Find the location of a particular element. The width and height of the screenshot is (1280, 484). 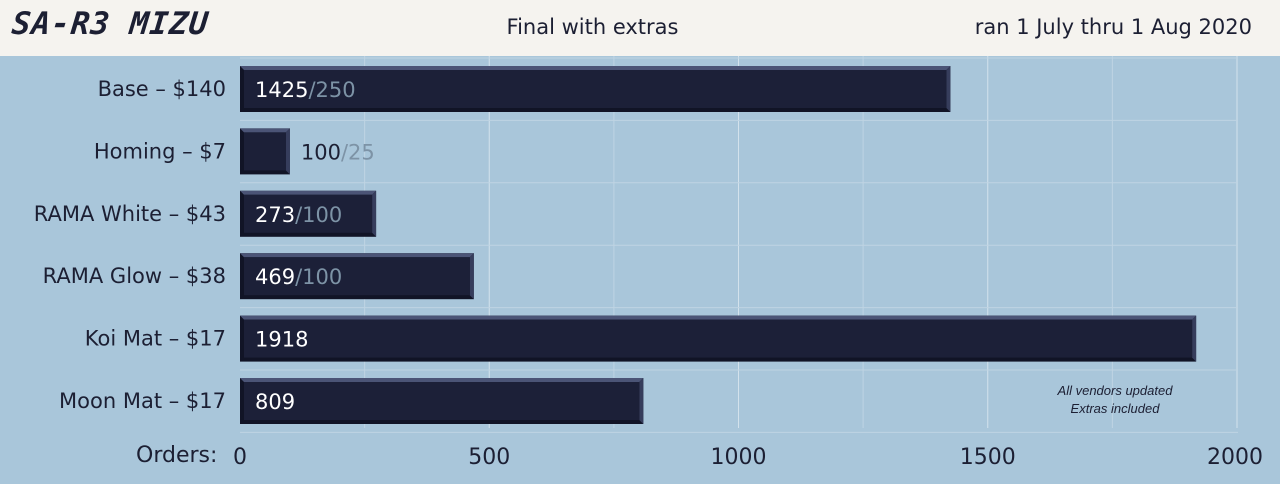

bar-value: 1918 is located at coordinates (281, 340).